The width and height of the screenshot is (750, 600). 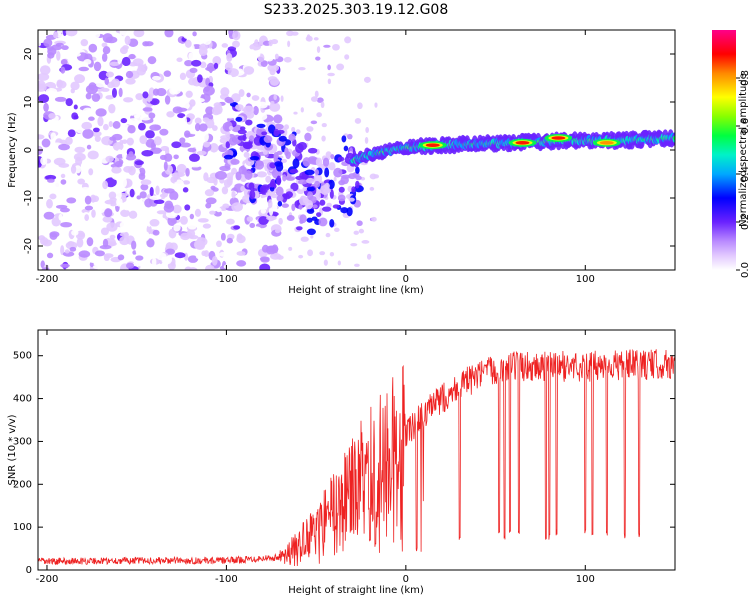 I want to click on y-tick-label: 10, so click(x=28, y=102).